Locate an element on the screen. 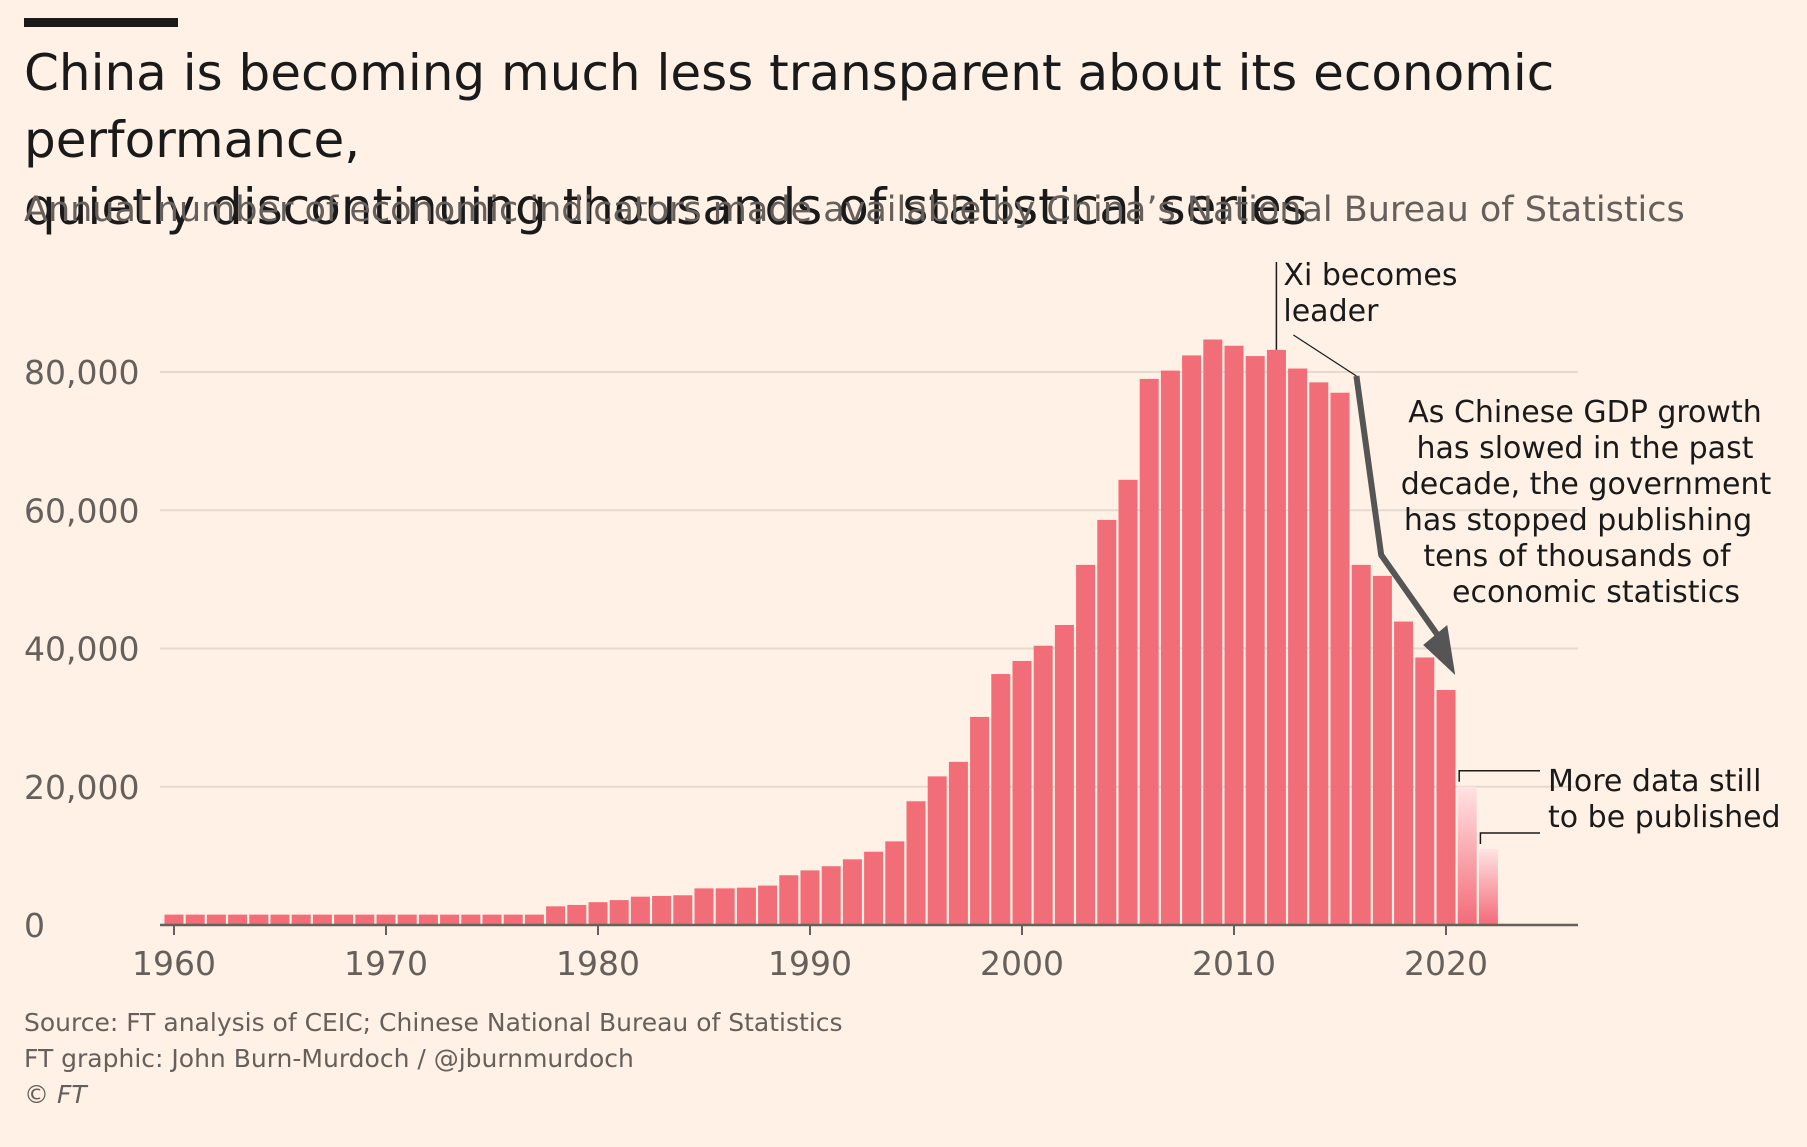 This screenshot has width=1807, height=1147. y-tick-label: 80,000 is located at coordinates (81, 372).